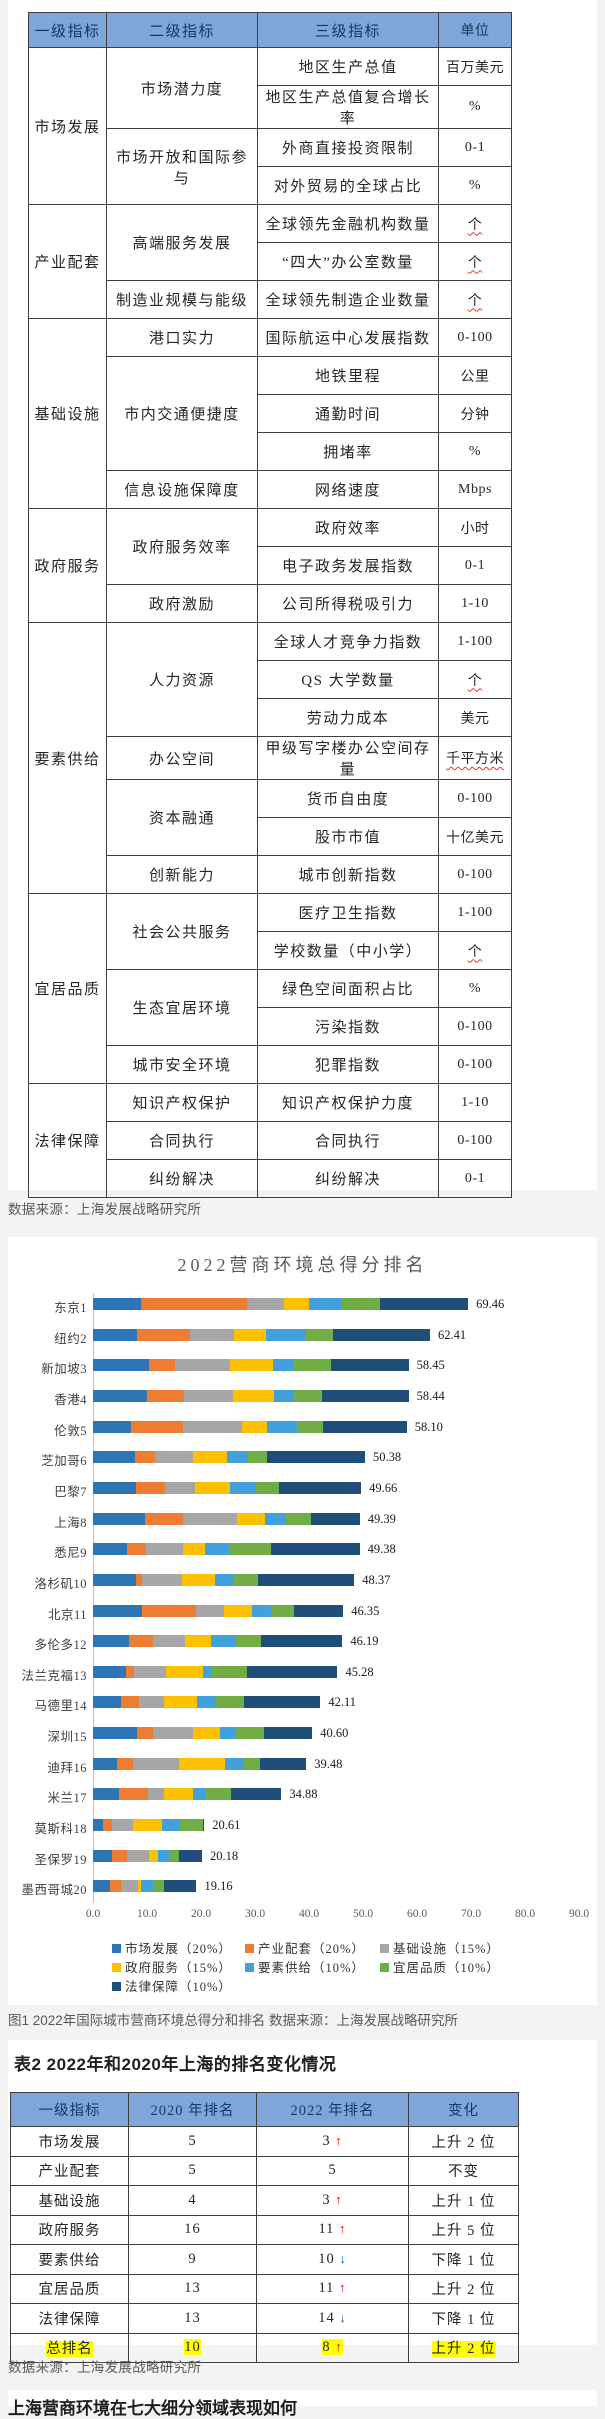  Describe the element at coordinates (152, 2408) in the screenshot. I see `next-section-heading: 上海营商环境在七大细分领域表现如何` at that location.